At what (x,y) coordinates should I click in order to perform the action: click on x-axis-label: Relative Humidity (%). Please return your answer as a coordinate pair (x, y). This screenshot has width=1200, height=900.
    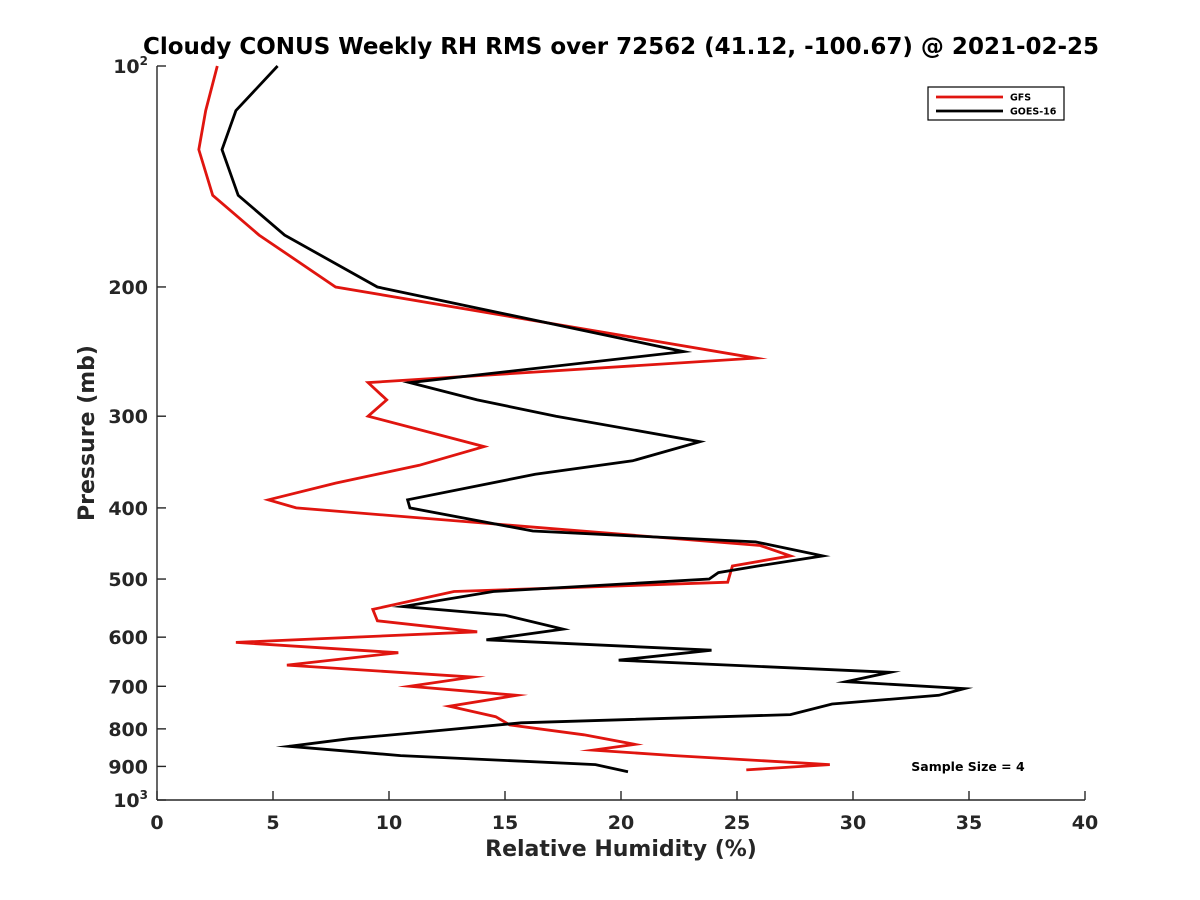
    Looking at the image, I should click on (621, 849).